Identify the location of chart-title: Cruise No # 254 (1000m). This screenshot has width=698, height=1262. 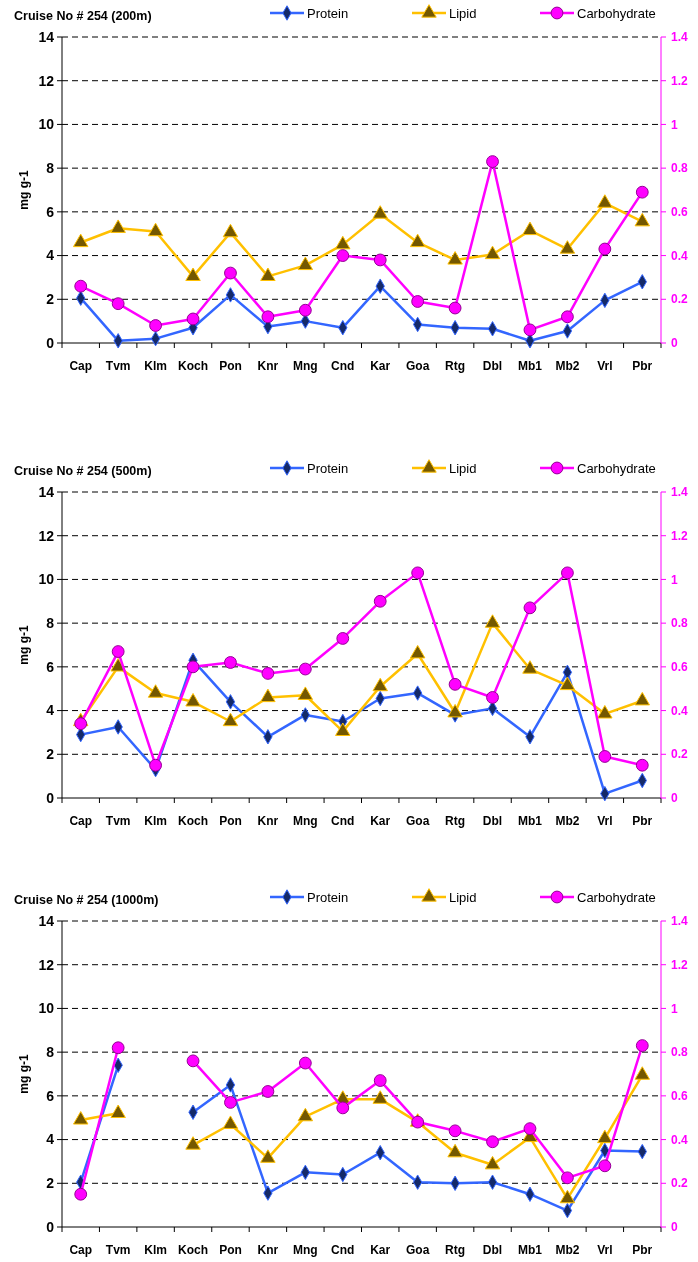
(86, 900).